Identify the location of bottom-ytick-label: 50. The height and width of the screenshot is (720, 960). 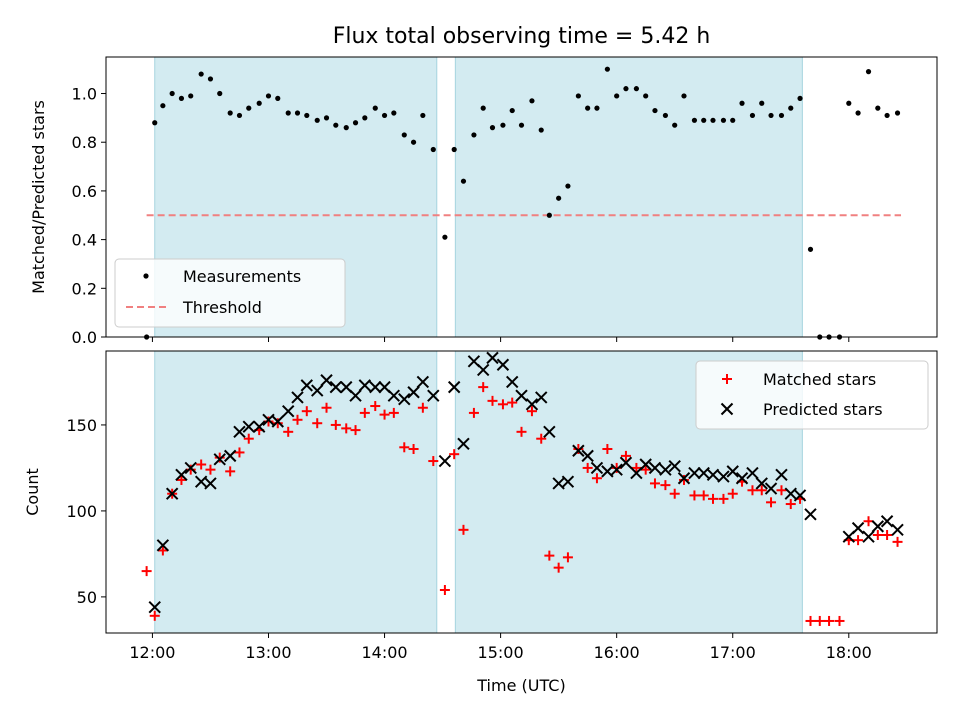
(87, 597).